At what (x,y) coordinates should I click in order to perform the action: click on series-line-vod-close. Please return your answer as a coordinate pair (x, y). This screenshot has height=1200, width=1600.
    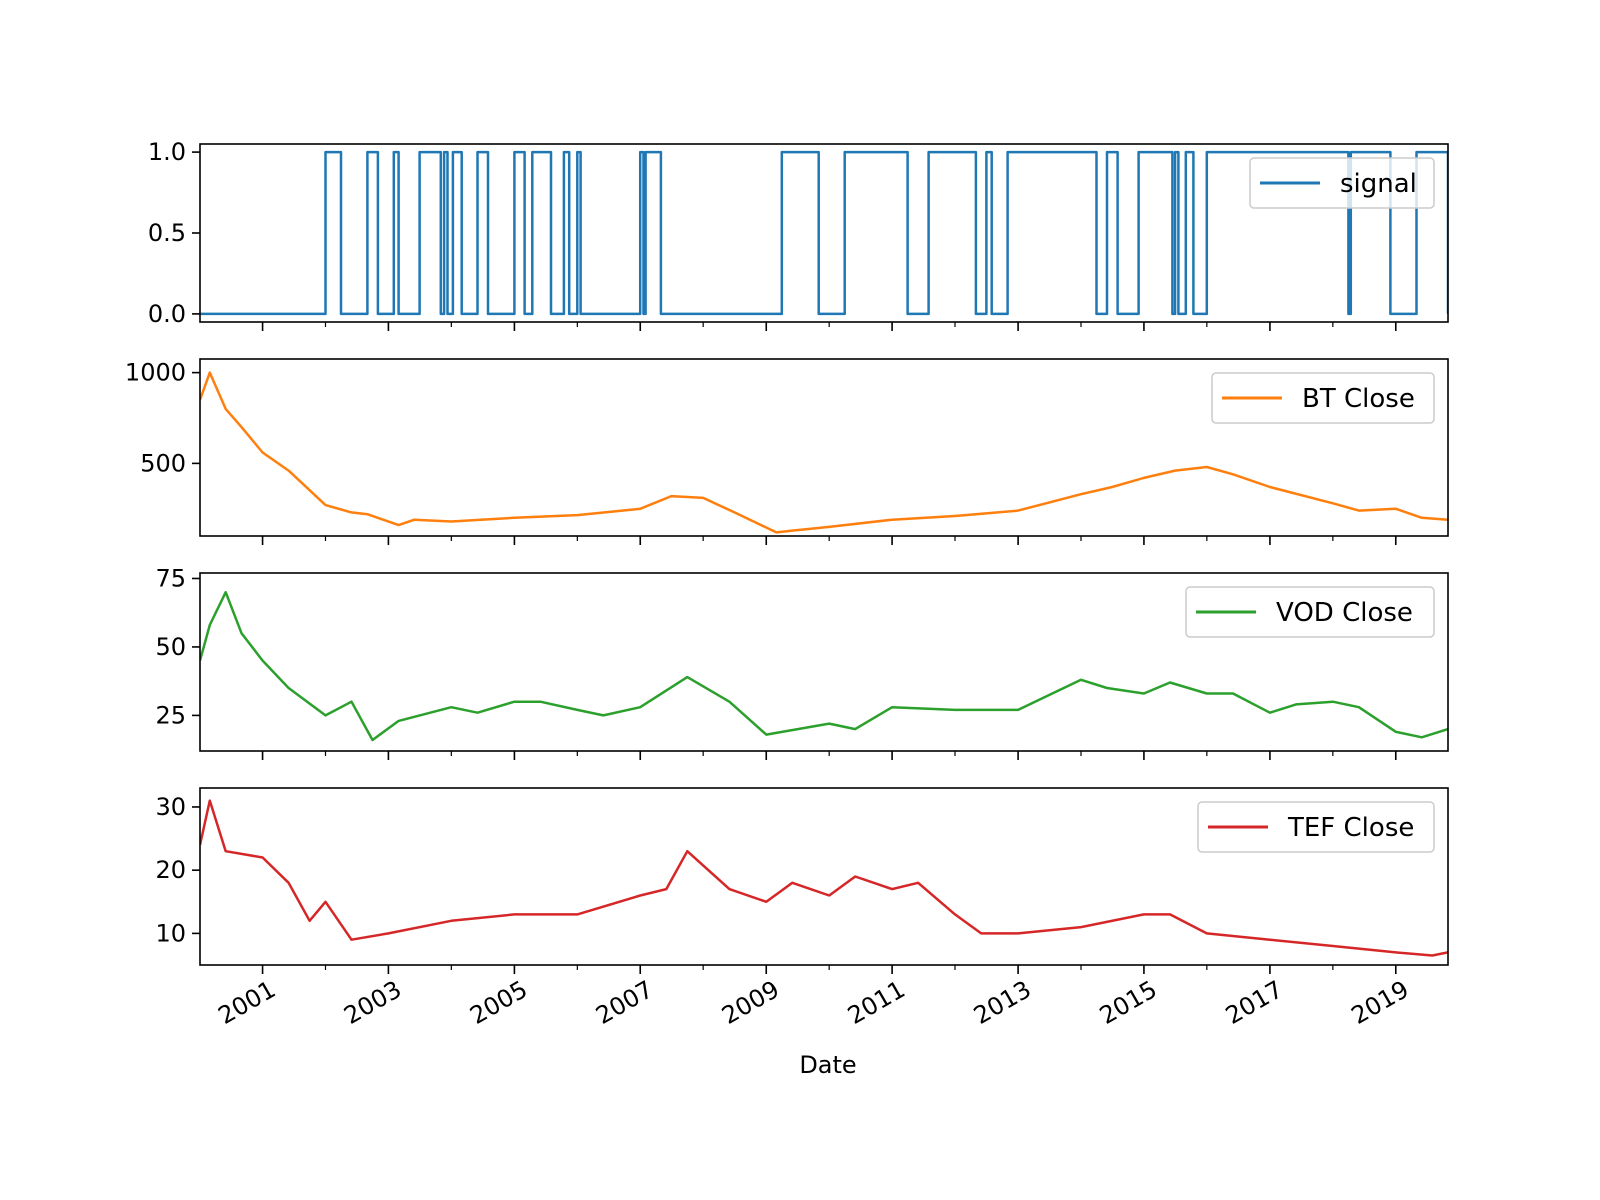
    Looking at the image, I should click on (824, 666).